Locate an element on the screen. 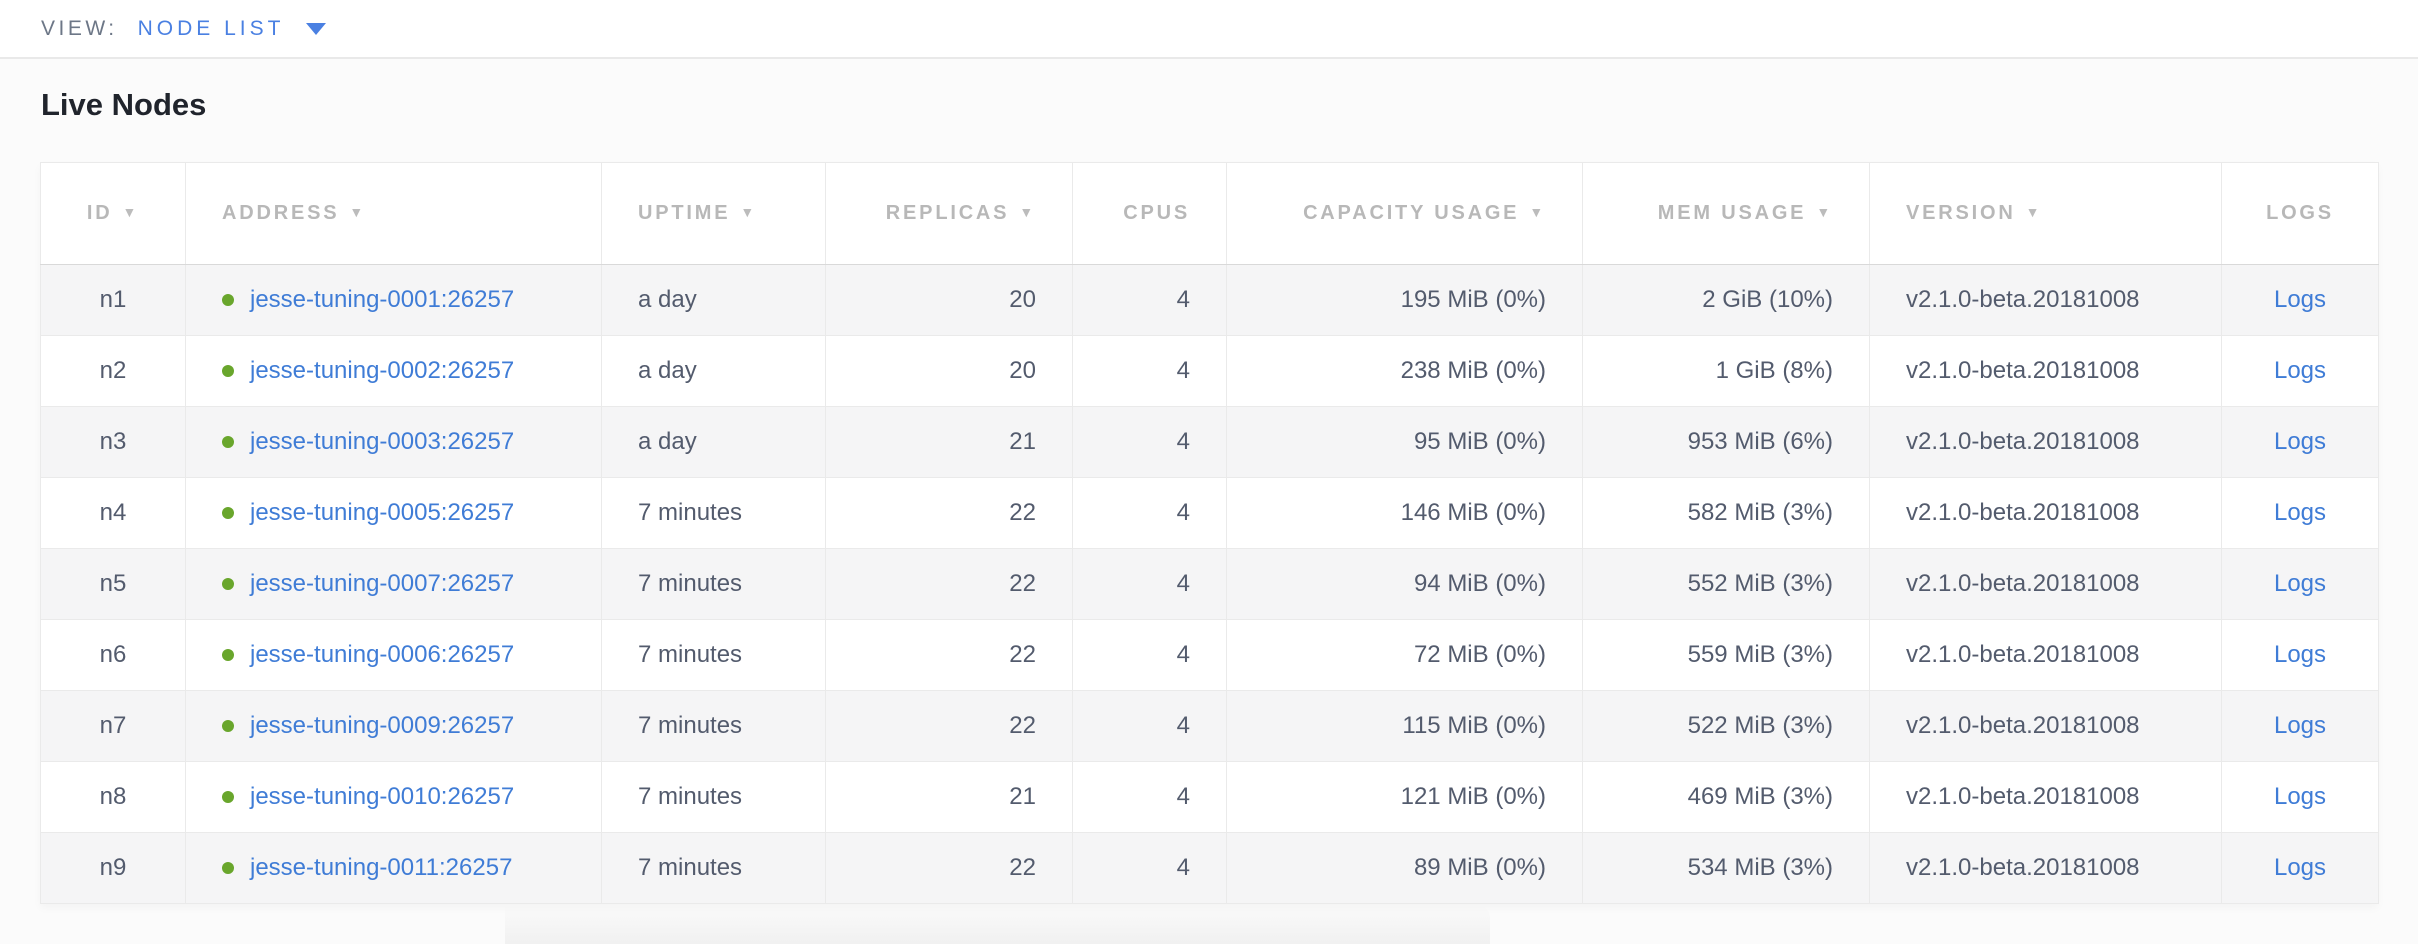  mem-cell: 582 MiB (3%) is located at coordinates (1726, 513).